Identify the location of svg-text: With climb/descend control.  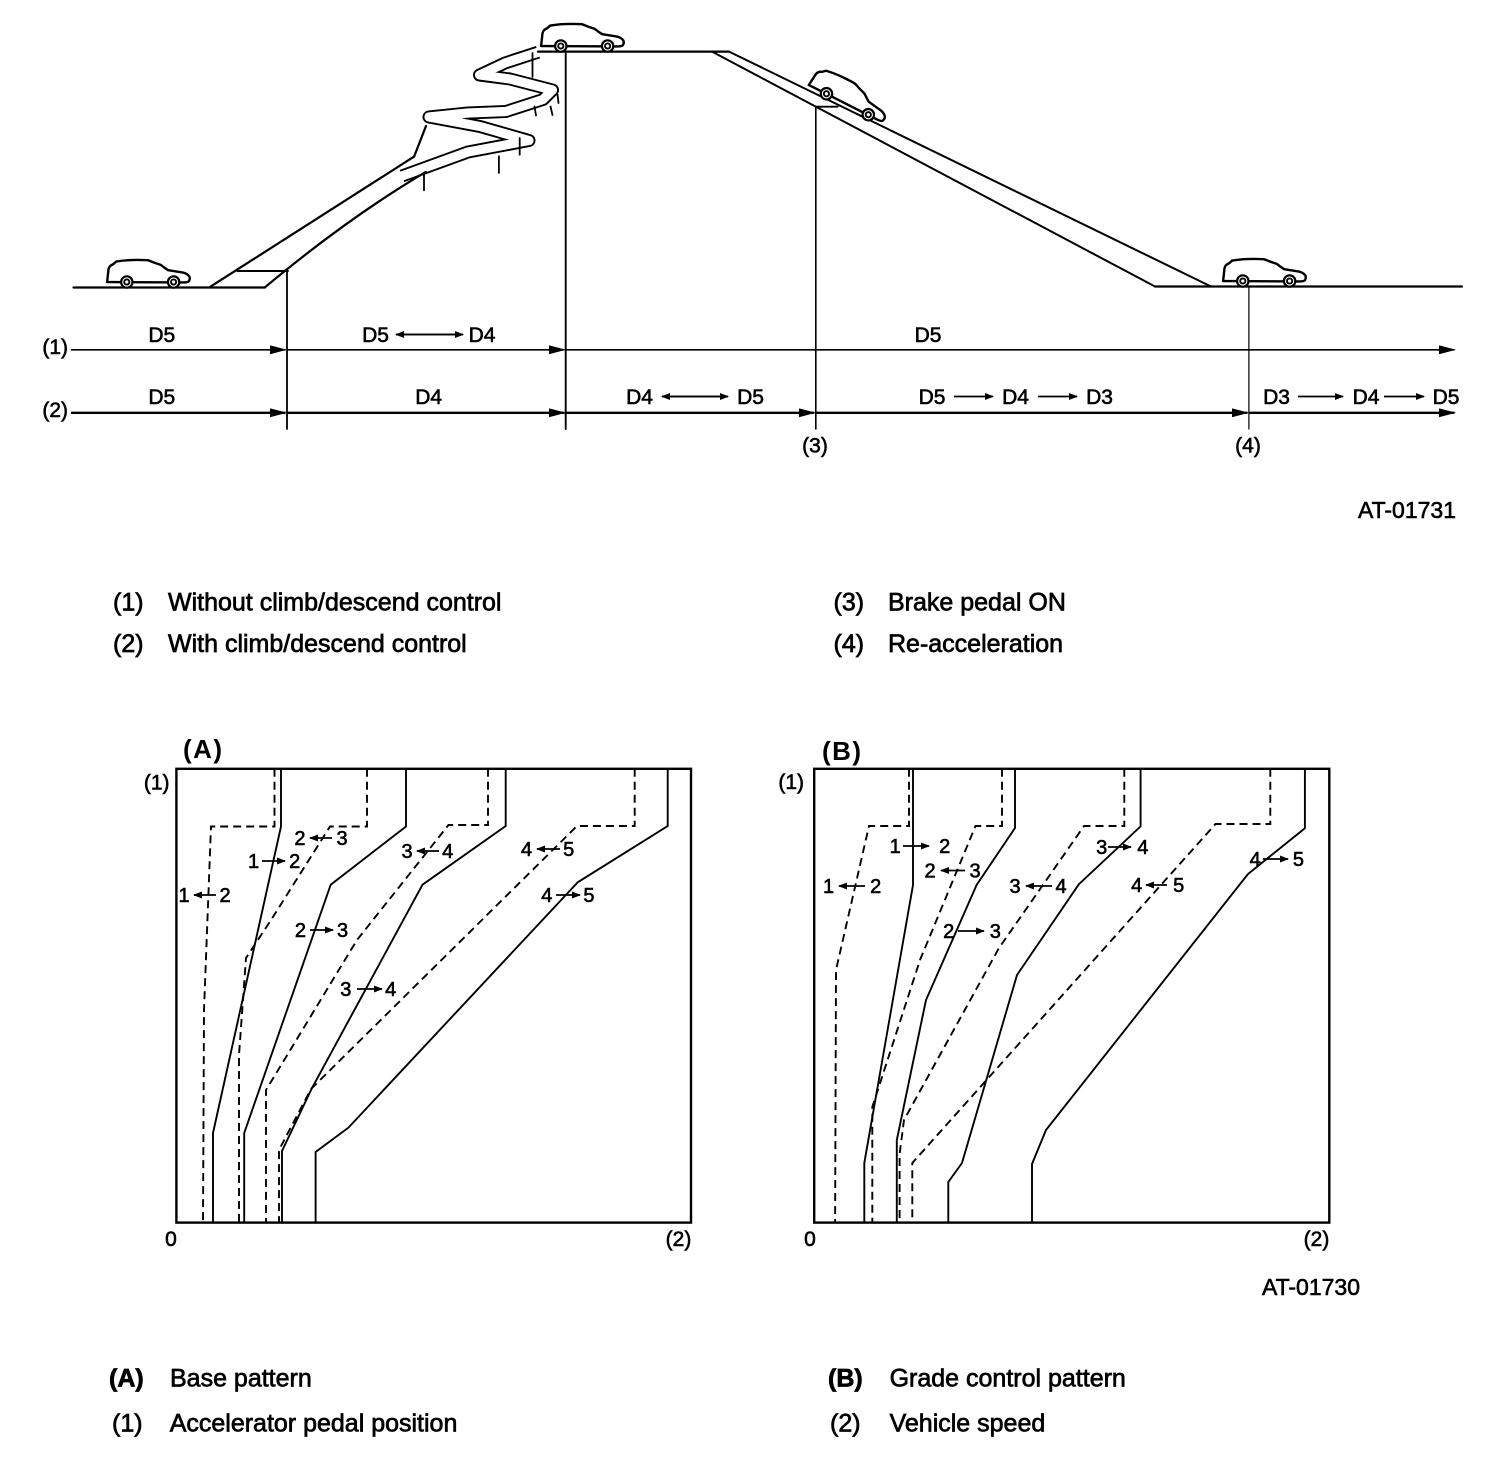
(317, 644).